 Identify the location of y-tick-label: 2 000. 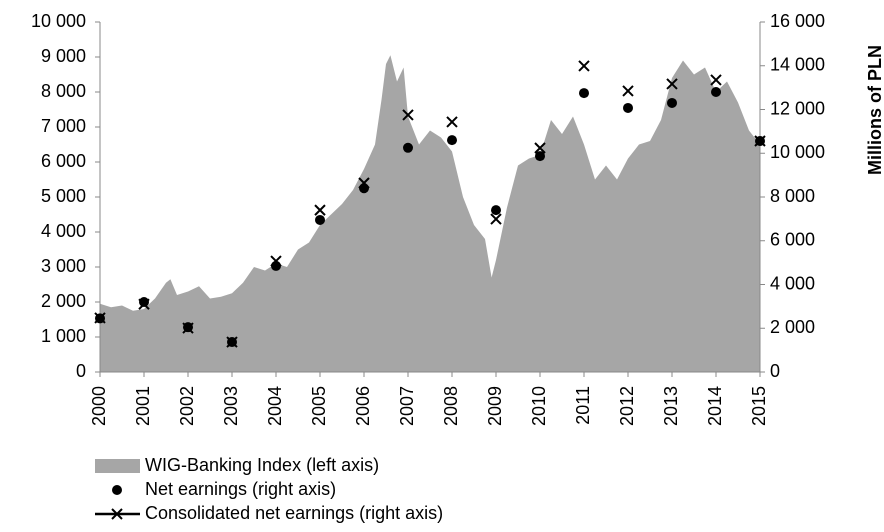
(63, 301).